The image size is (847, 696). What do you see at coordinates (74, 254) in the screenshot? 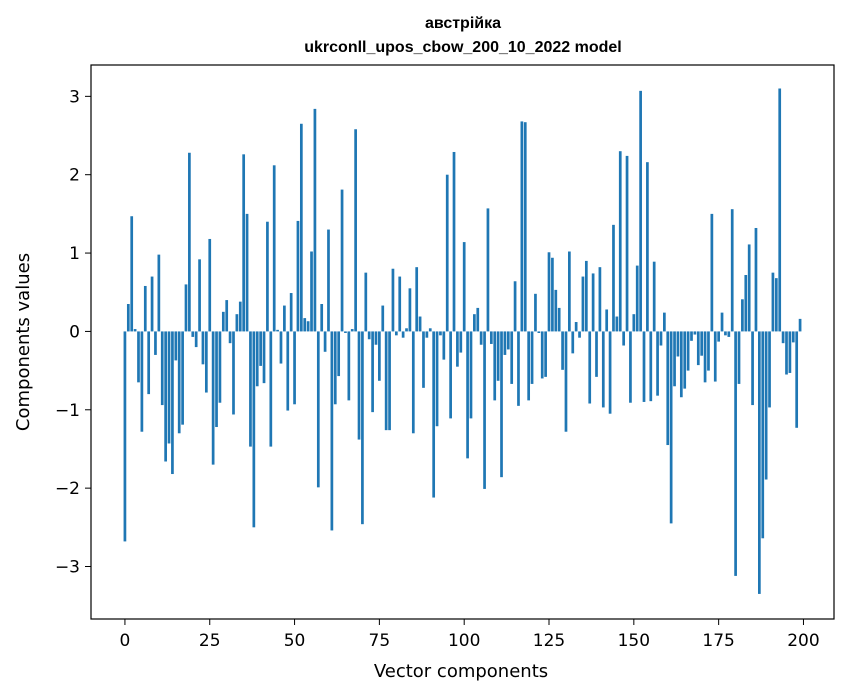
I see `y-tick-label-1: 1` at bounding box center [74, 254].